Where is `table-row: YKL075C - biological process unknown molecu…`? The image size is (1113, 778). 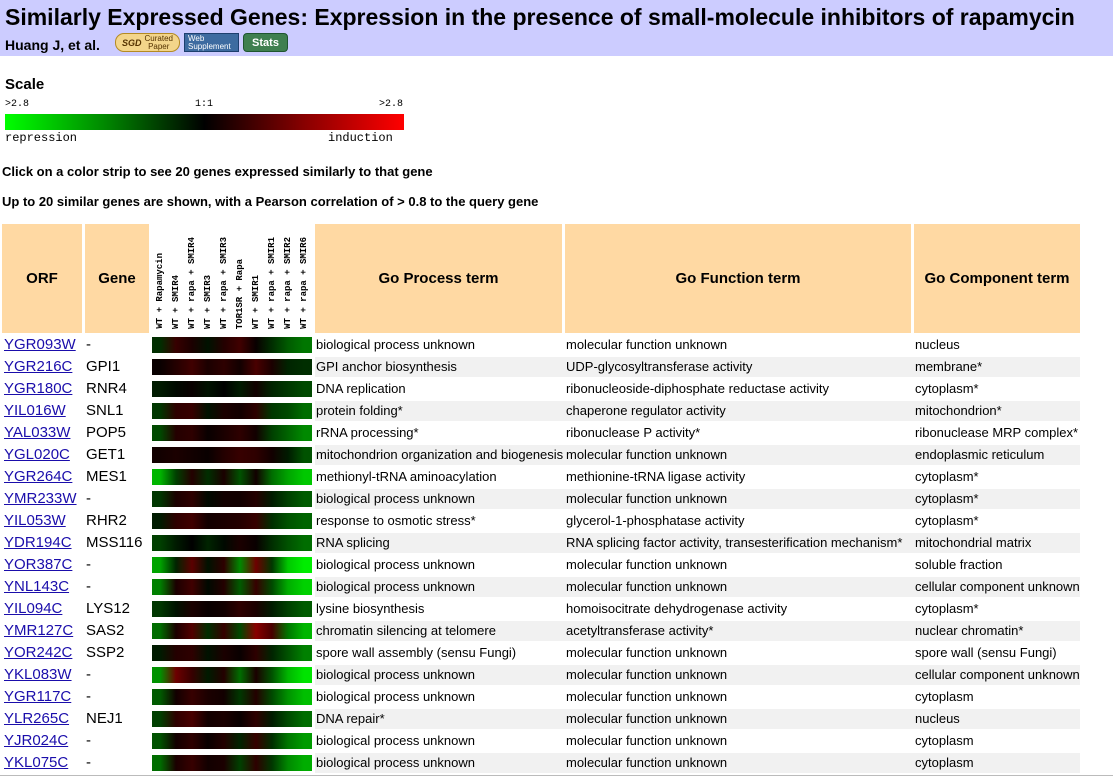 table-row: YKL075C - biological process unknown molecu… is located at coordinates (556, 763).